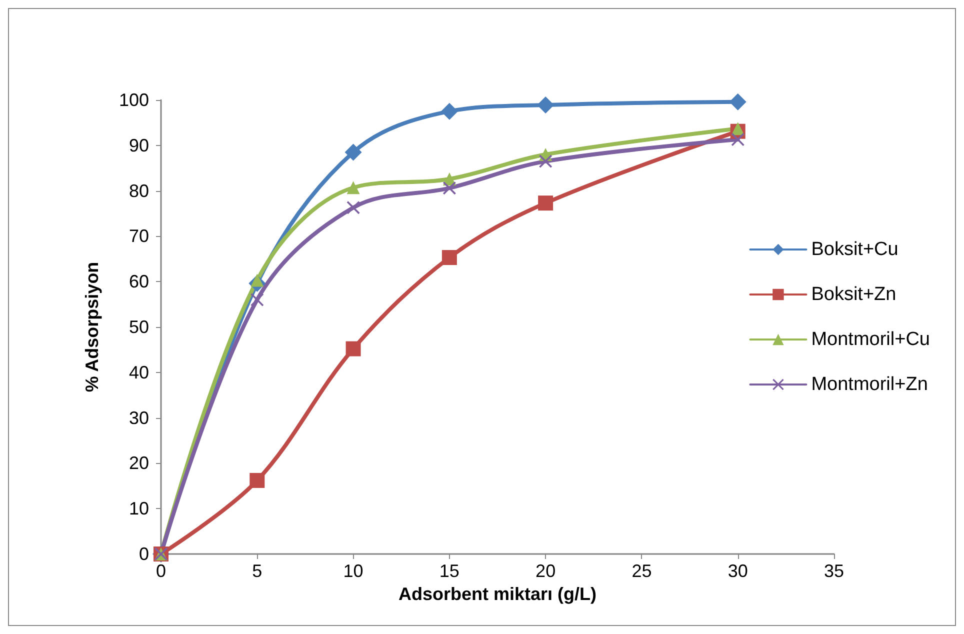 Image resolution: width=964 pixels, height=634 pixels. I want to click on y-tick-label: 0, so click(143, 554).